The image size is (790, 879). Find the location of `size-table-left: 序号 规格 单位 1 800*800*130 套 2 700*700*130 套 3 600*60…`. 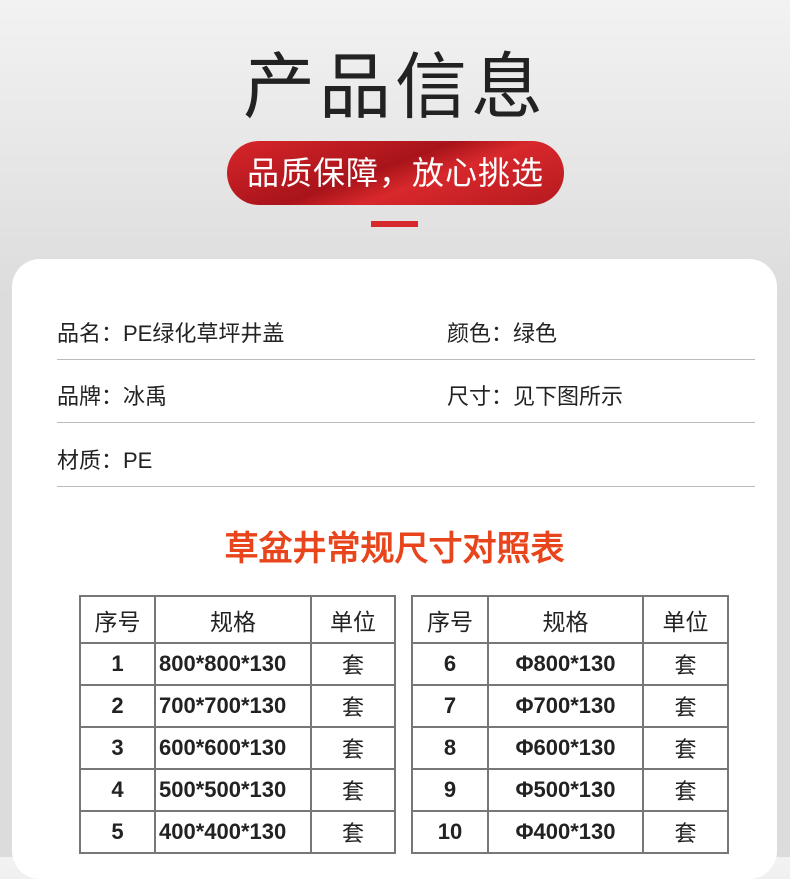

size-table-left: 序号 规格 单位 1 800*800*130 套 2 700*700*130 套 3 600*60… is located at coordinates (237, 724).